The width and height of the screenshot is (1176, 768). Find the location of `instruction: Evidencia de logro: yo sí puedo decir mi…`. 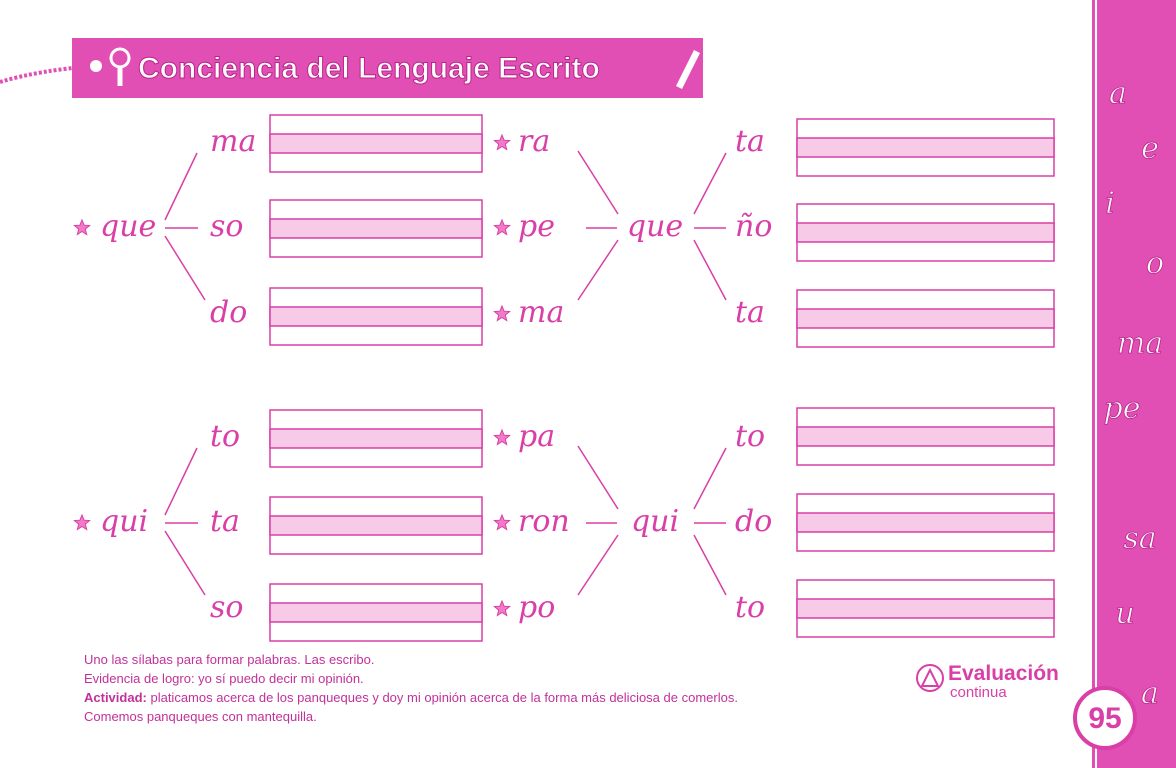

instruction: Evidencia de logro: yo sí puedo decir mi… is located at coordinates (224, 678).